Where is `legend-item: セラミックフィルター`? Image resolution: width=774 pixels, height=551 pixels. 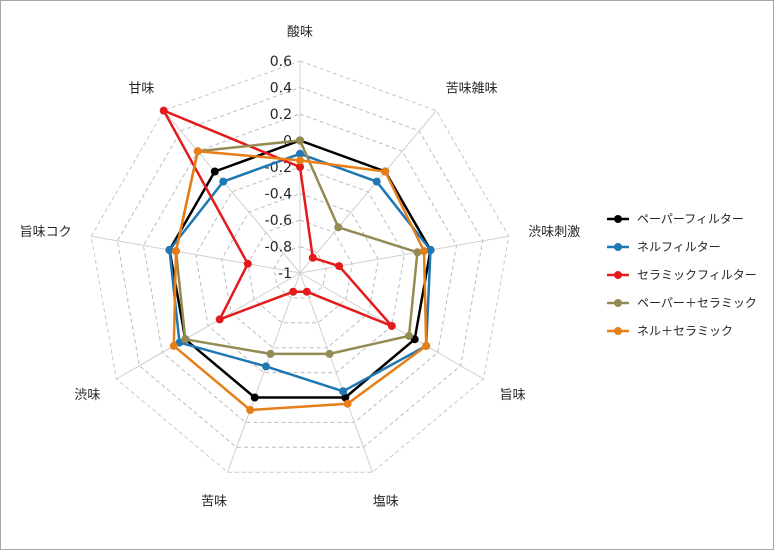
legend-item: セラミックフィルター is located at coordinates (682, 275).